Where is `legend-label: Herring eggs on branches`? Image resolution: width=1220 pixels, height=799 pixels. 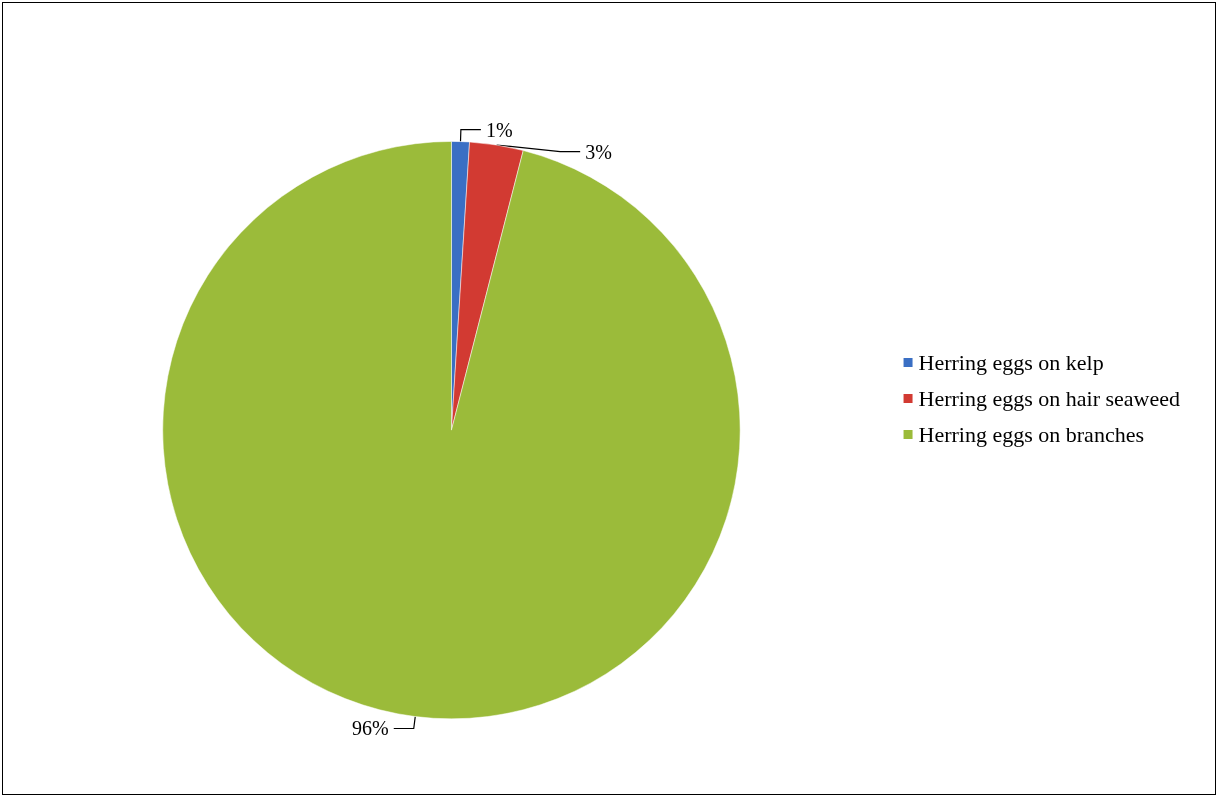
legend-label: Herring eggs on branches is located at coordinates (1031, 434).